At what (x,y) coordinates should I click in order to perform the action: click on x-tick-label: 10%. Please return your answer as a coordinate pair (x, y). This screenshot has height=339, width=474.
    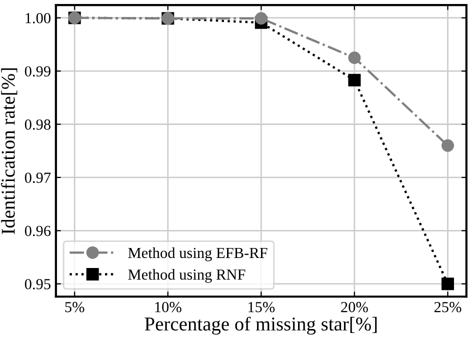
    Looking at the image, I should click on (168, 307).